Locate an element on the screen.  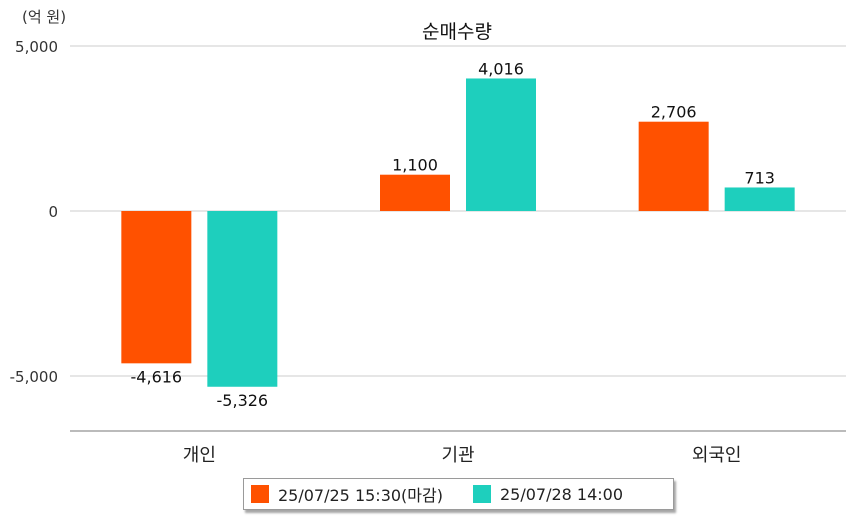
x-tick-label: 기관 is located at coordinates (457, 455).